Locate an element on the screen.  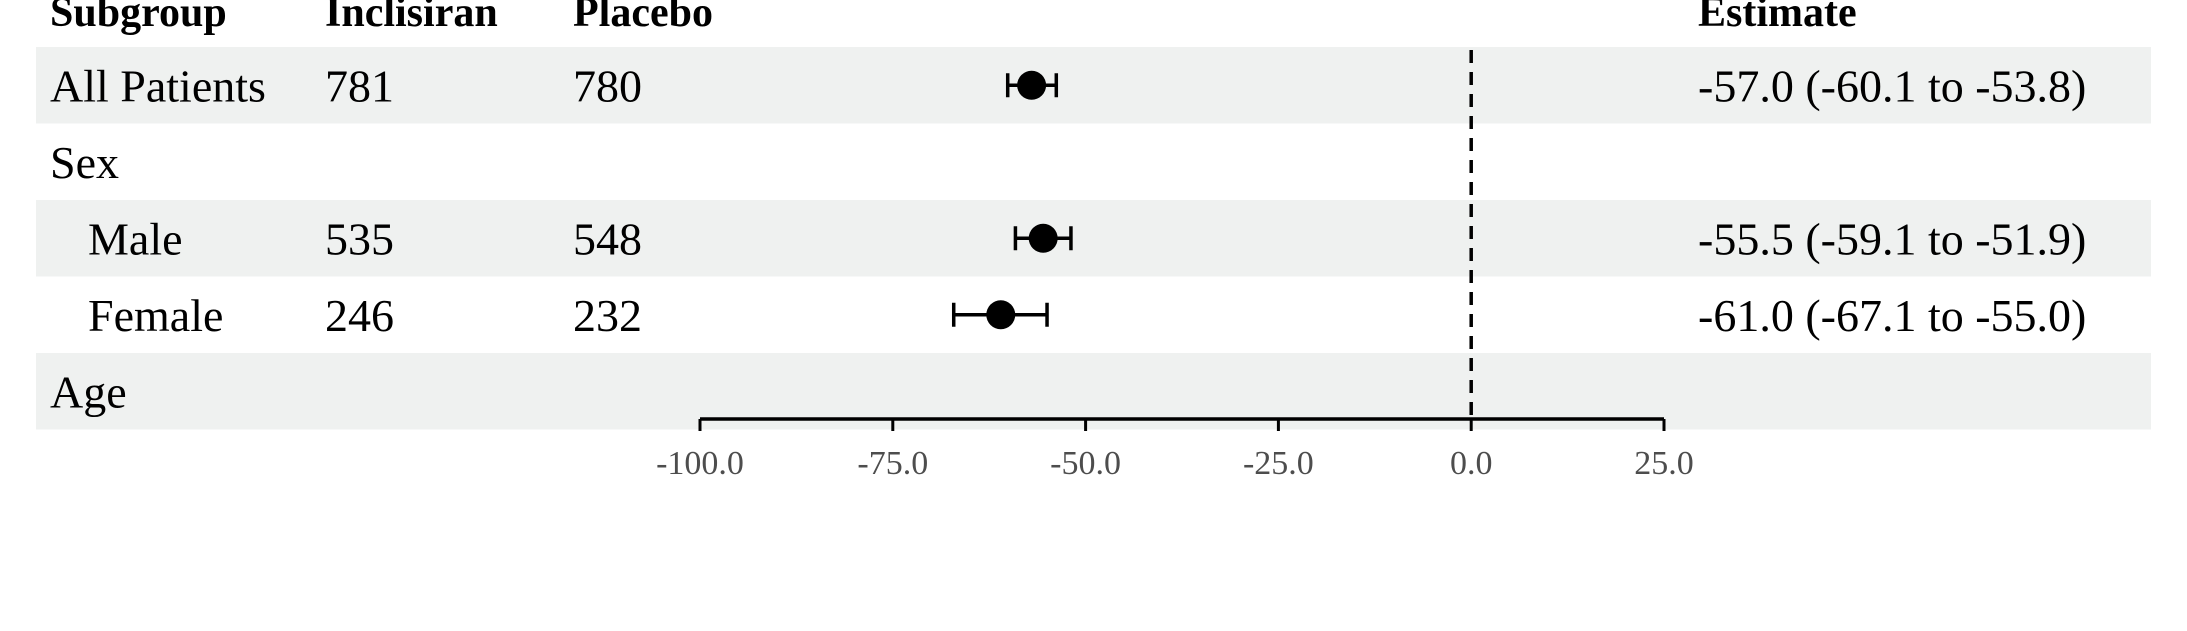
subgroup-label: Age is located at coordinates (88, 391).